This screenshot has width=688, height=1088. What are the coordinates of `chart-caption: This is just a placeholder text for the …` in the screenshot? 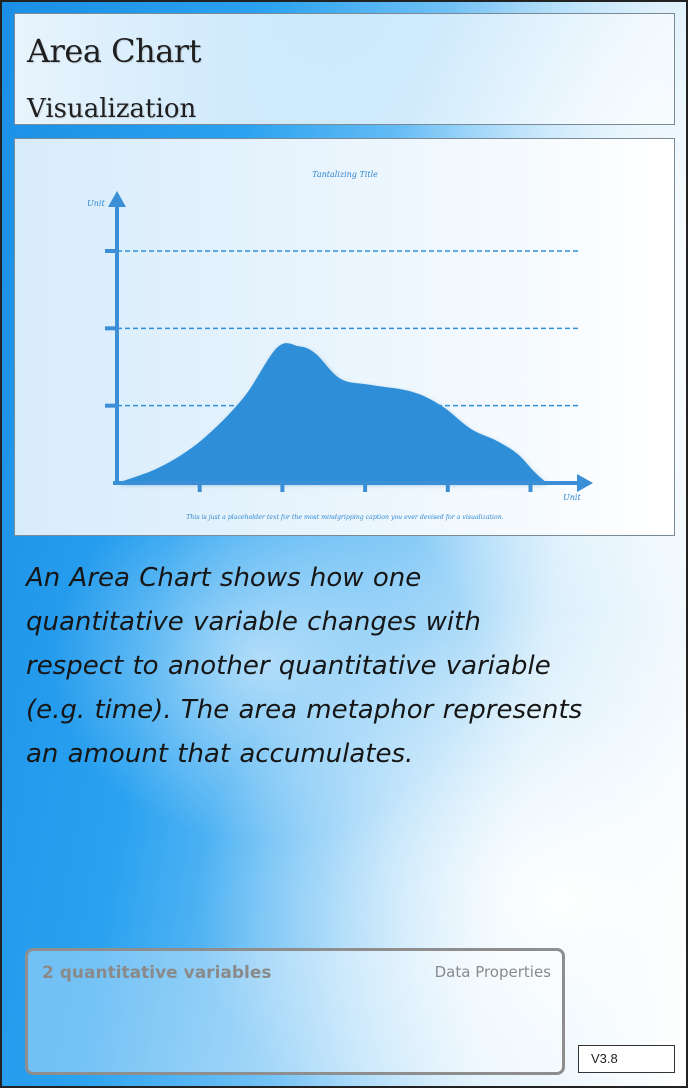 It's located at (344, 517).